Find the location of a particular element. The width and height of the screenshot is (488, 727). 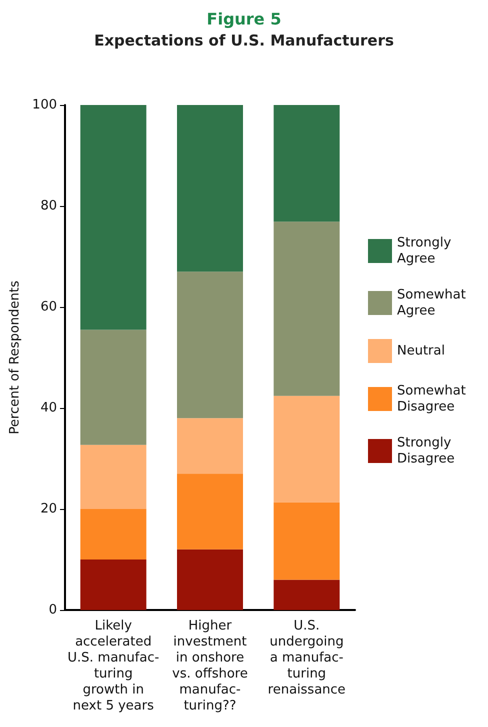

x-tick-label: Higher investment in onshore vs. offshore manufac- turing?? is located at coordinates (210, 666).